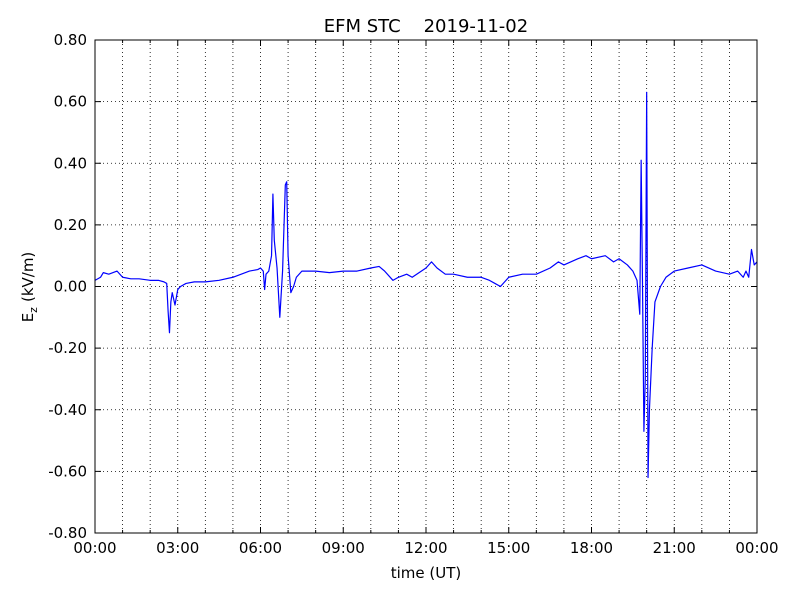 This screenshot has width=800, height=600. I want to click on x-tick-label: 12:00, so click(425, 548).